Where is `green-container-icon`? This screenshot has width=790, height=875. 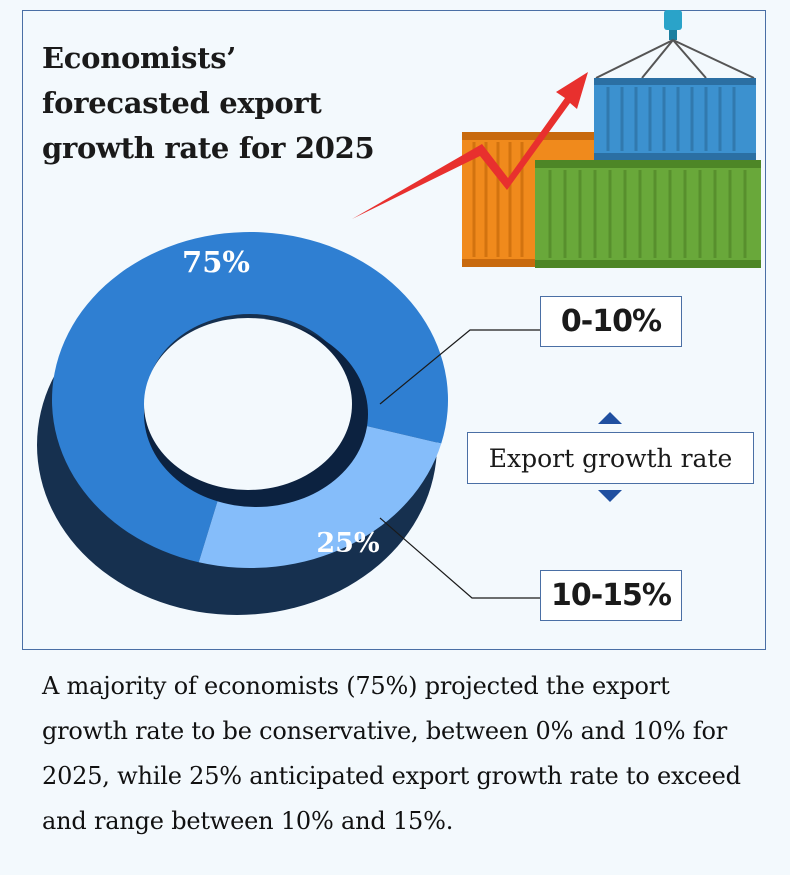 green-container-icon is located at coordinates (648, 214).